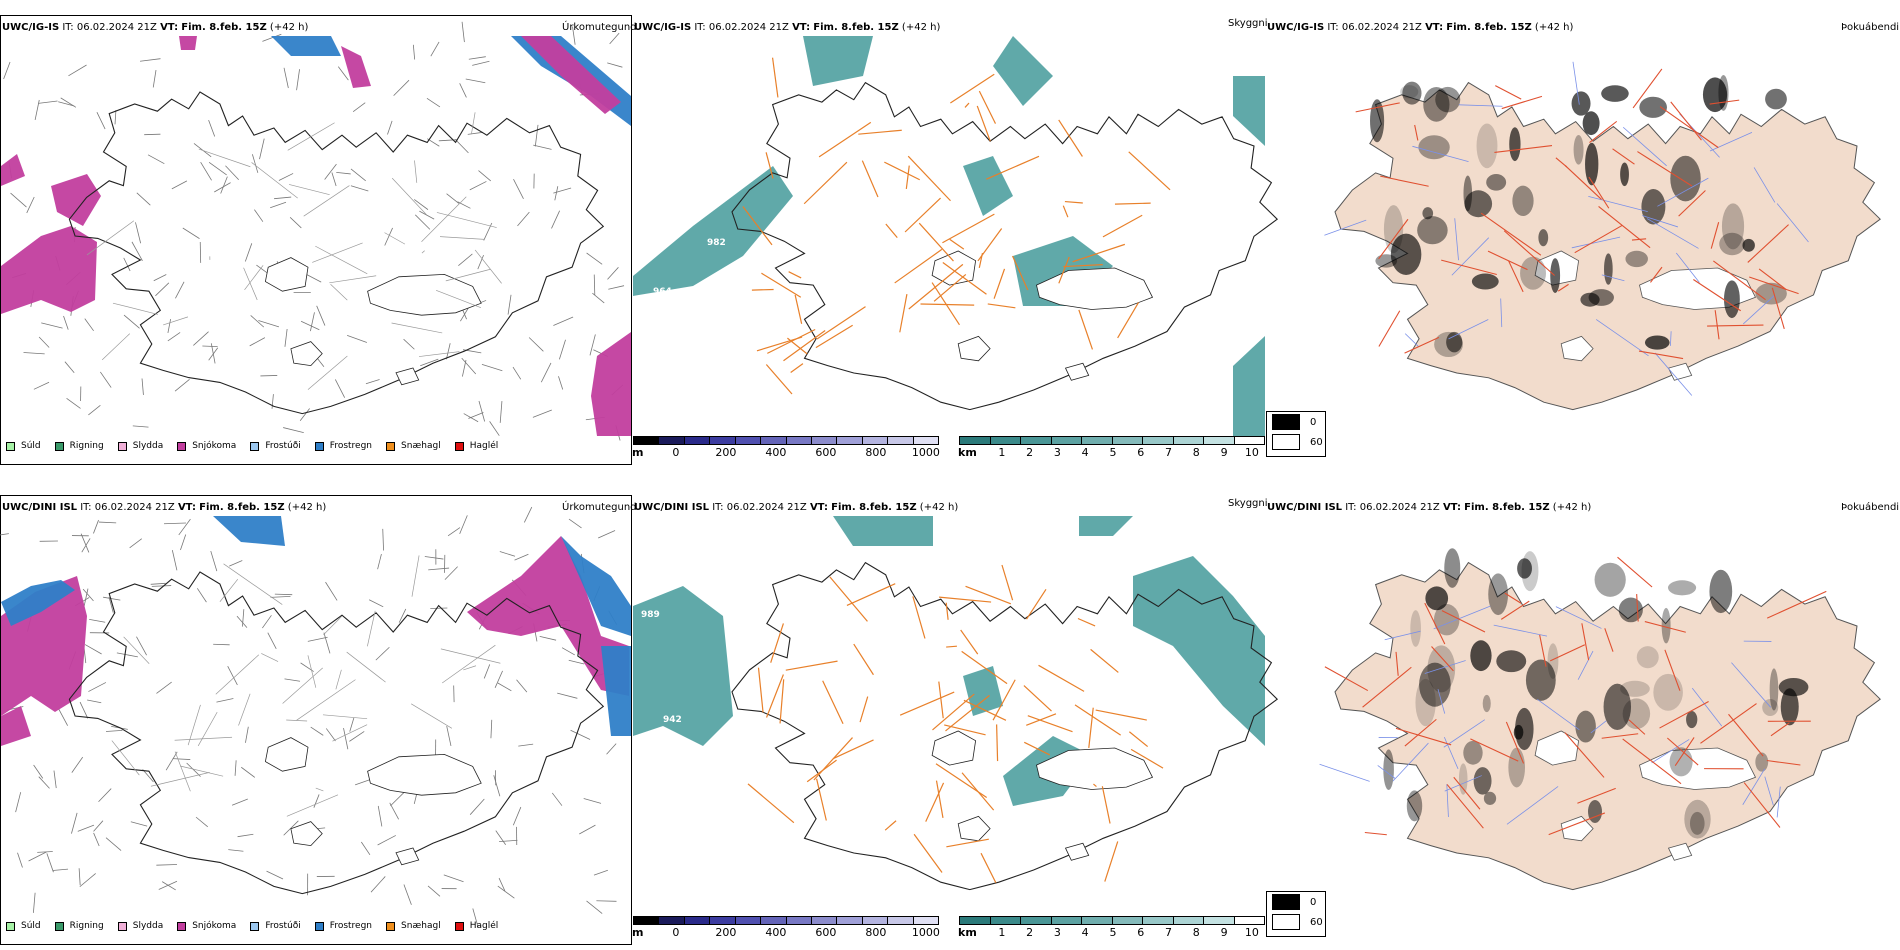  Describe the element at coordinates (1316, 922) in the screenshot. I see `fog-legend-max: 60` at that location.